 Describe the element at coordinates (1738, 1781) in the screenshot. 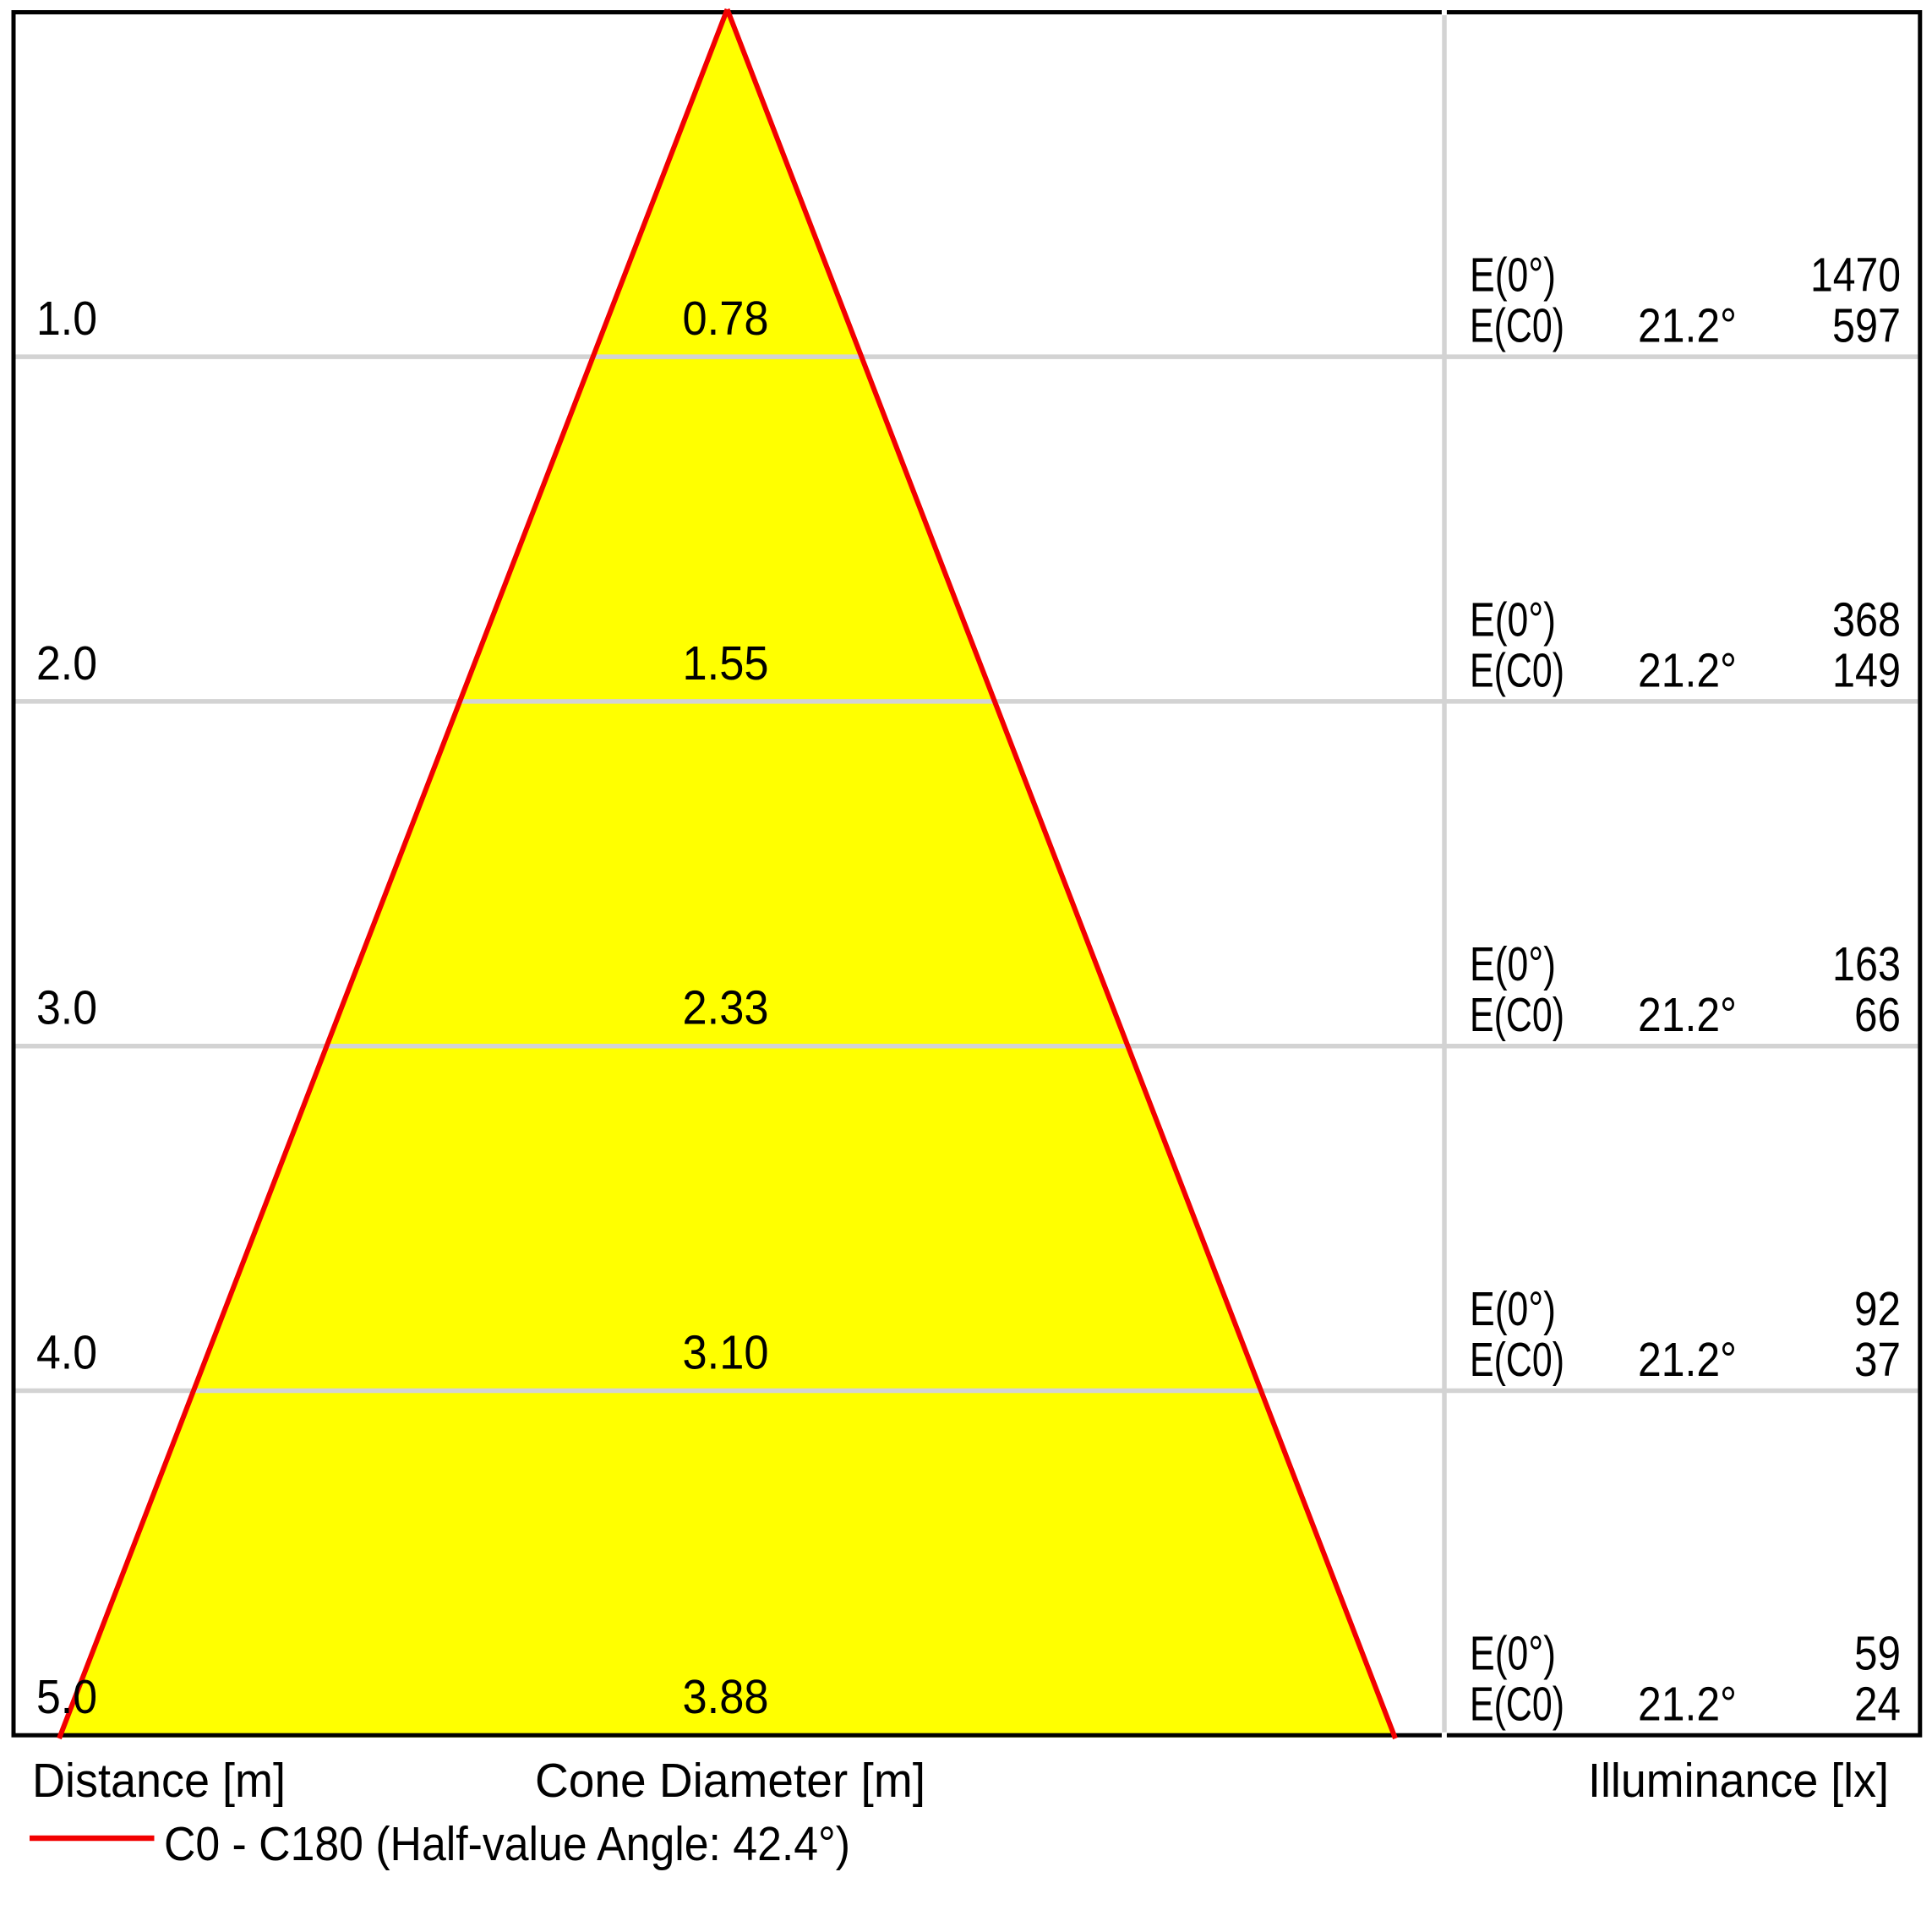

I see `svg-text: Illuminance [lx]` at that location.